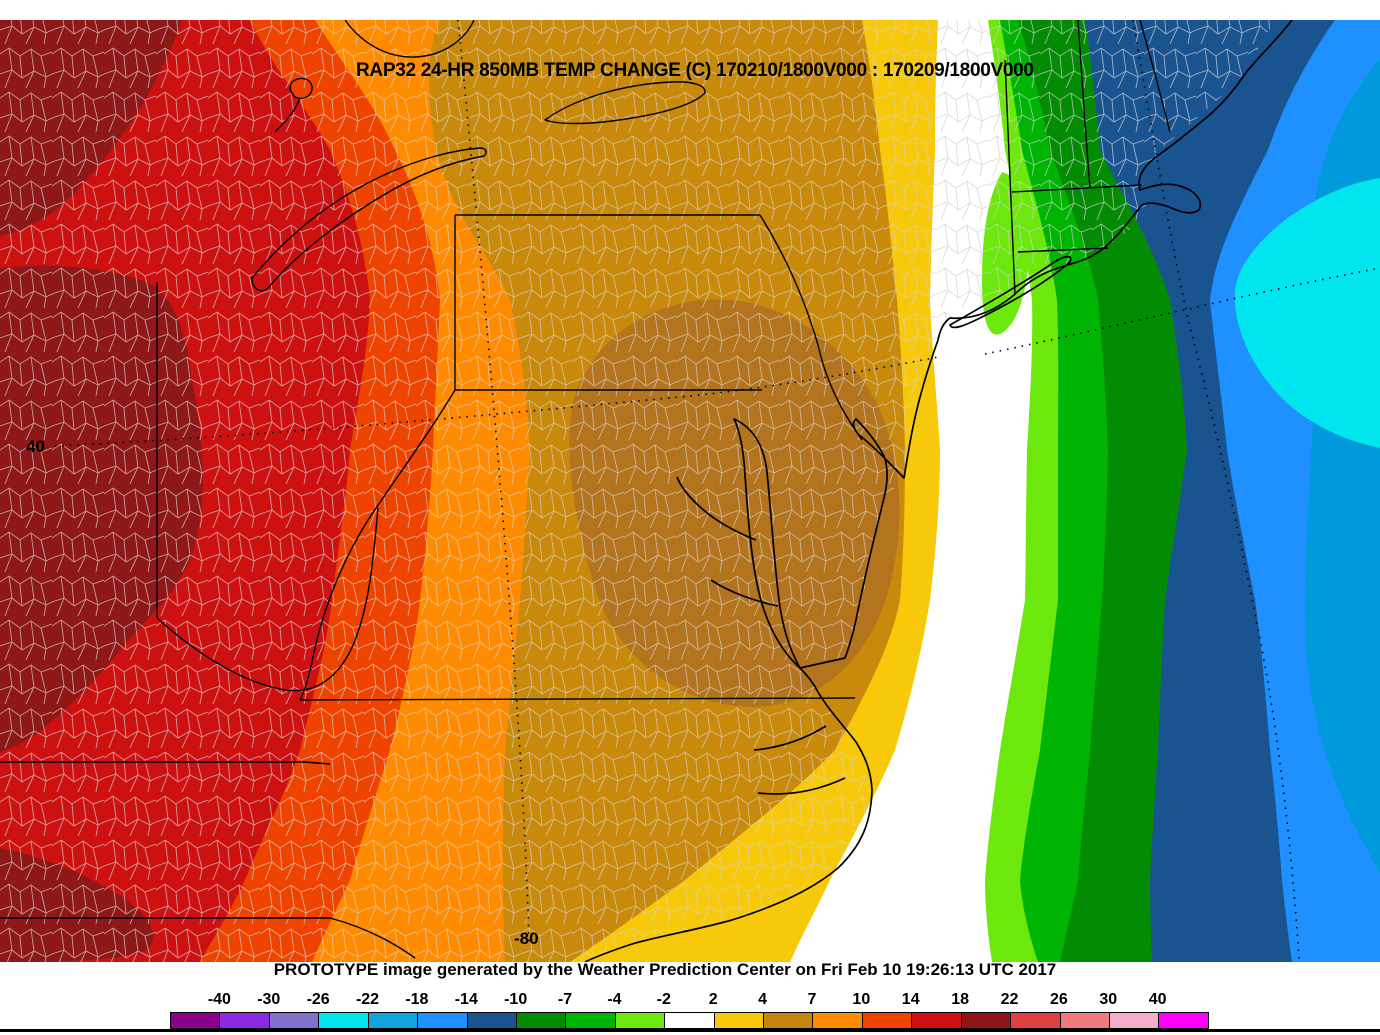  What do you see at coordinates (1155, 76) in the screenshot?
I see `state-line-nh-me` at bounding box center [1155, 76].